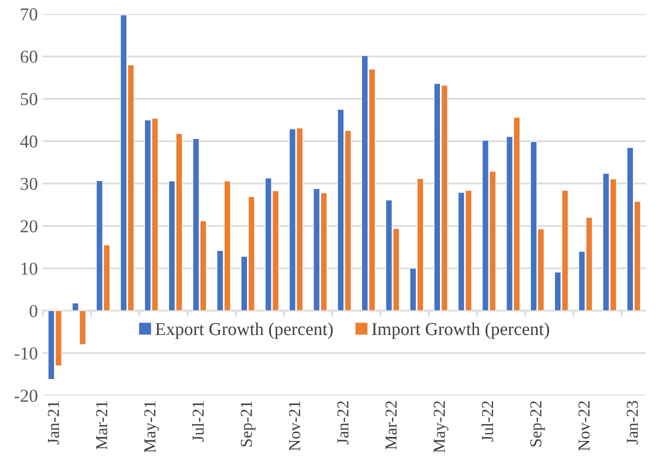  What do you see at coordinates (29, 226) in the screenshot?
I see `y-tick-label: 20` at bounding box center [29, 226].